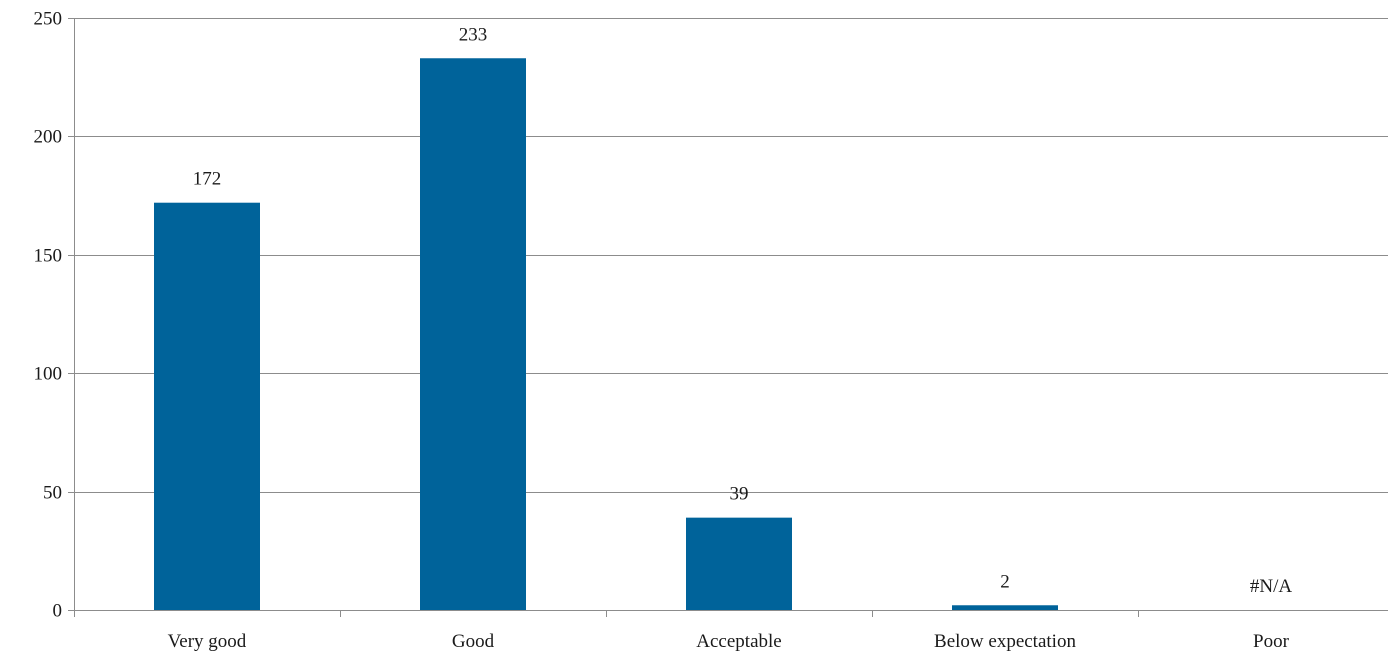  I want to click on x-category-label: Acceptable, so click(738, 641).